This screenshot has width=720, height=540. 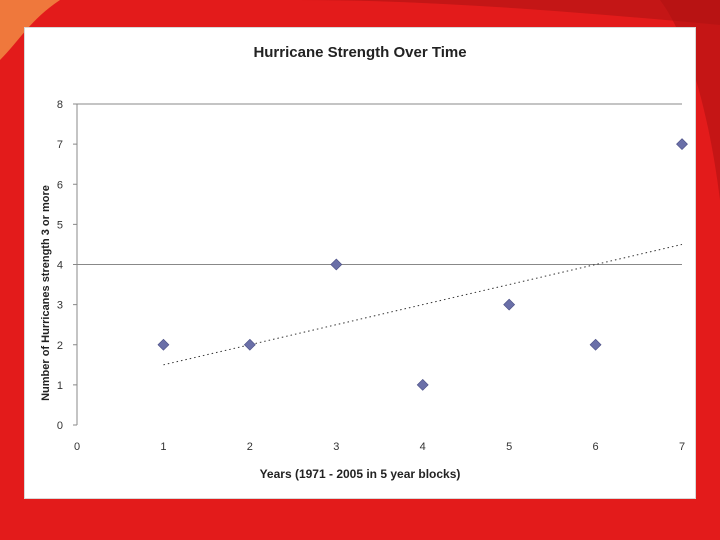 What do you see at coordinates (60, 266) in the screenshot?
I see `y-tick-label: 4` at bounding box center [60, 266].